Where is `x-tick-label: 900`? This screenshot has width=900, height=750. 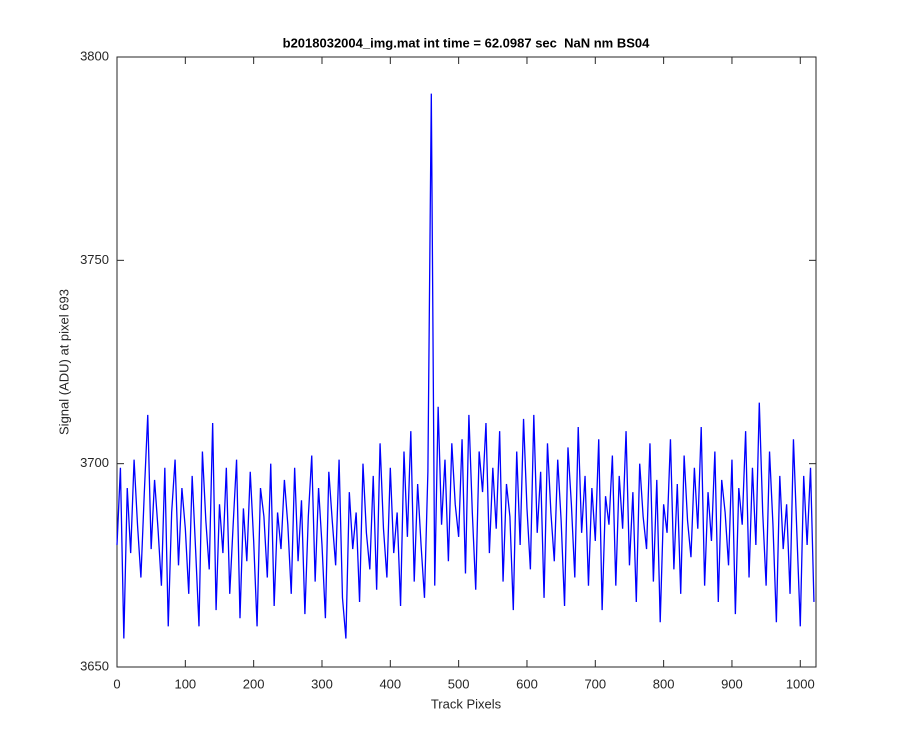 x-tick-label: 900 is located at coordinates (732, 683).